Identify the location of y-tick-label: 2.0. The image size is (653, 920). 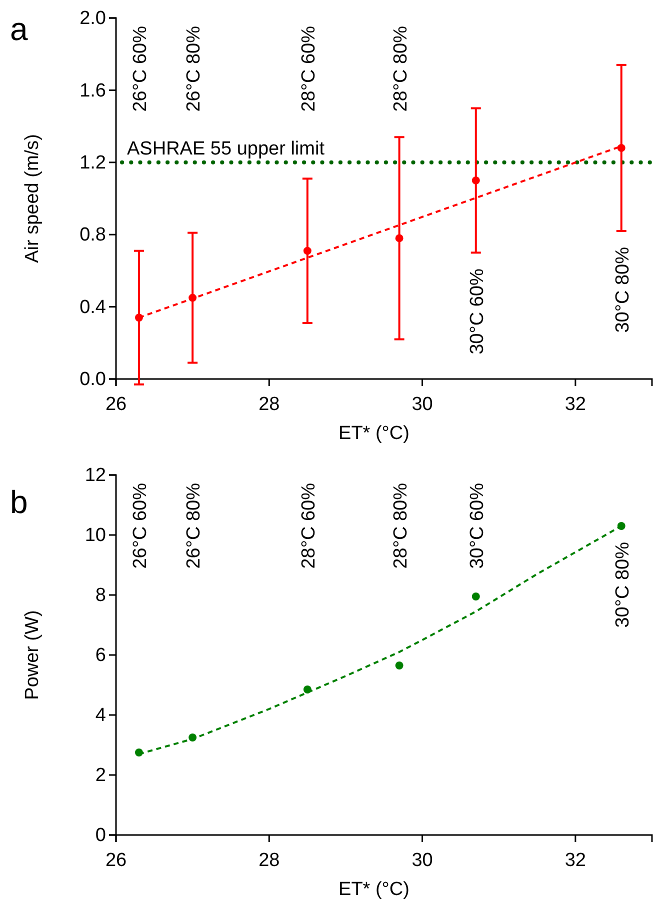
(93, 19).